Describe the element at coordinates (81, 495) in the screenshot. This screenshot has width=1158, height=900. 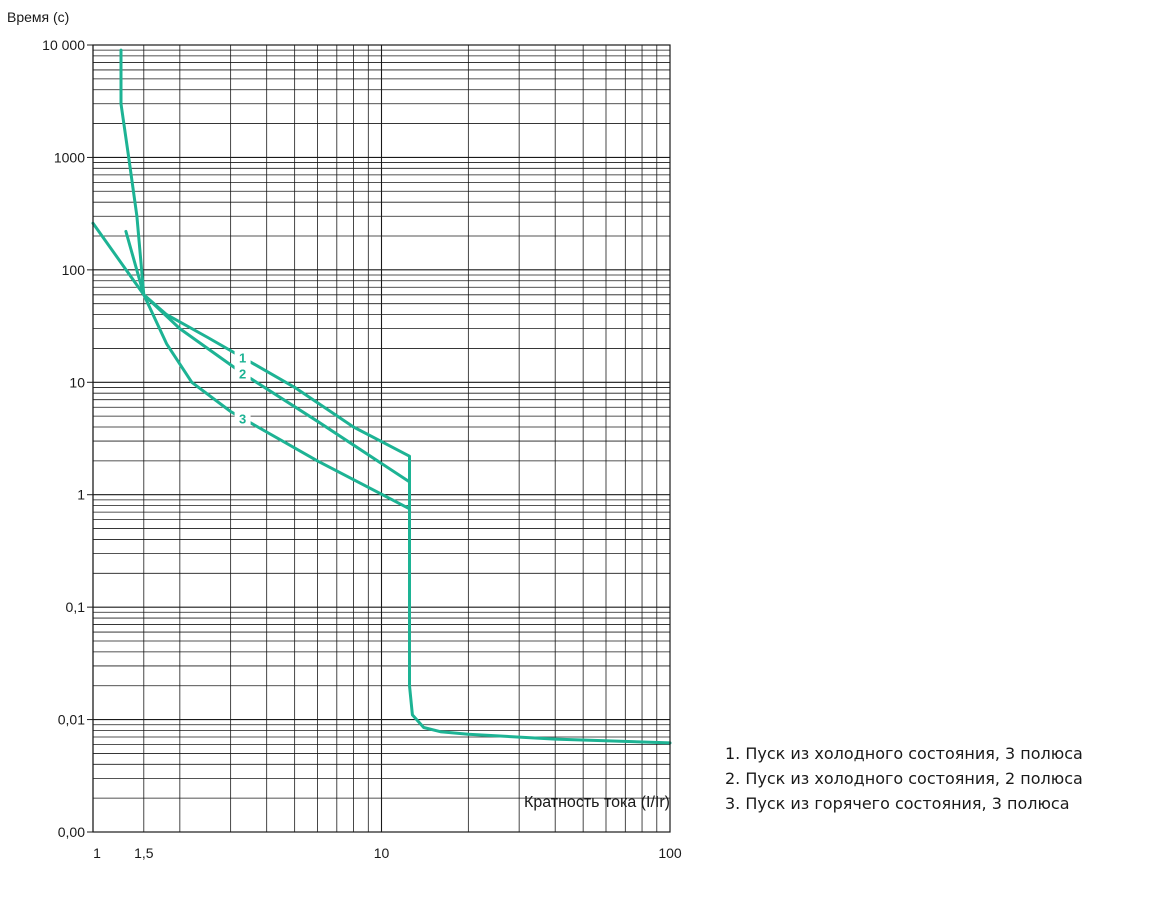
I see `y-tick-label: 1` at that location.